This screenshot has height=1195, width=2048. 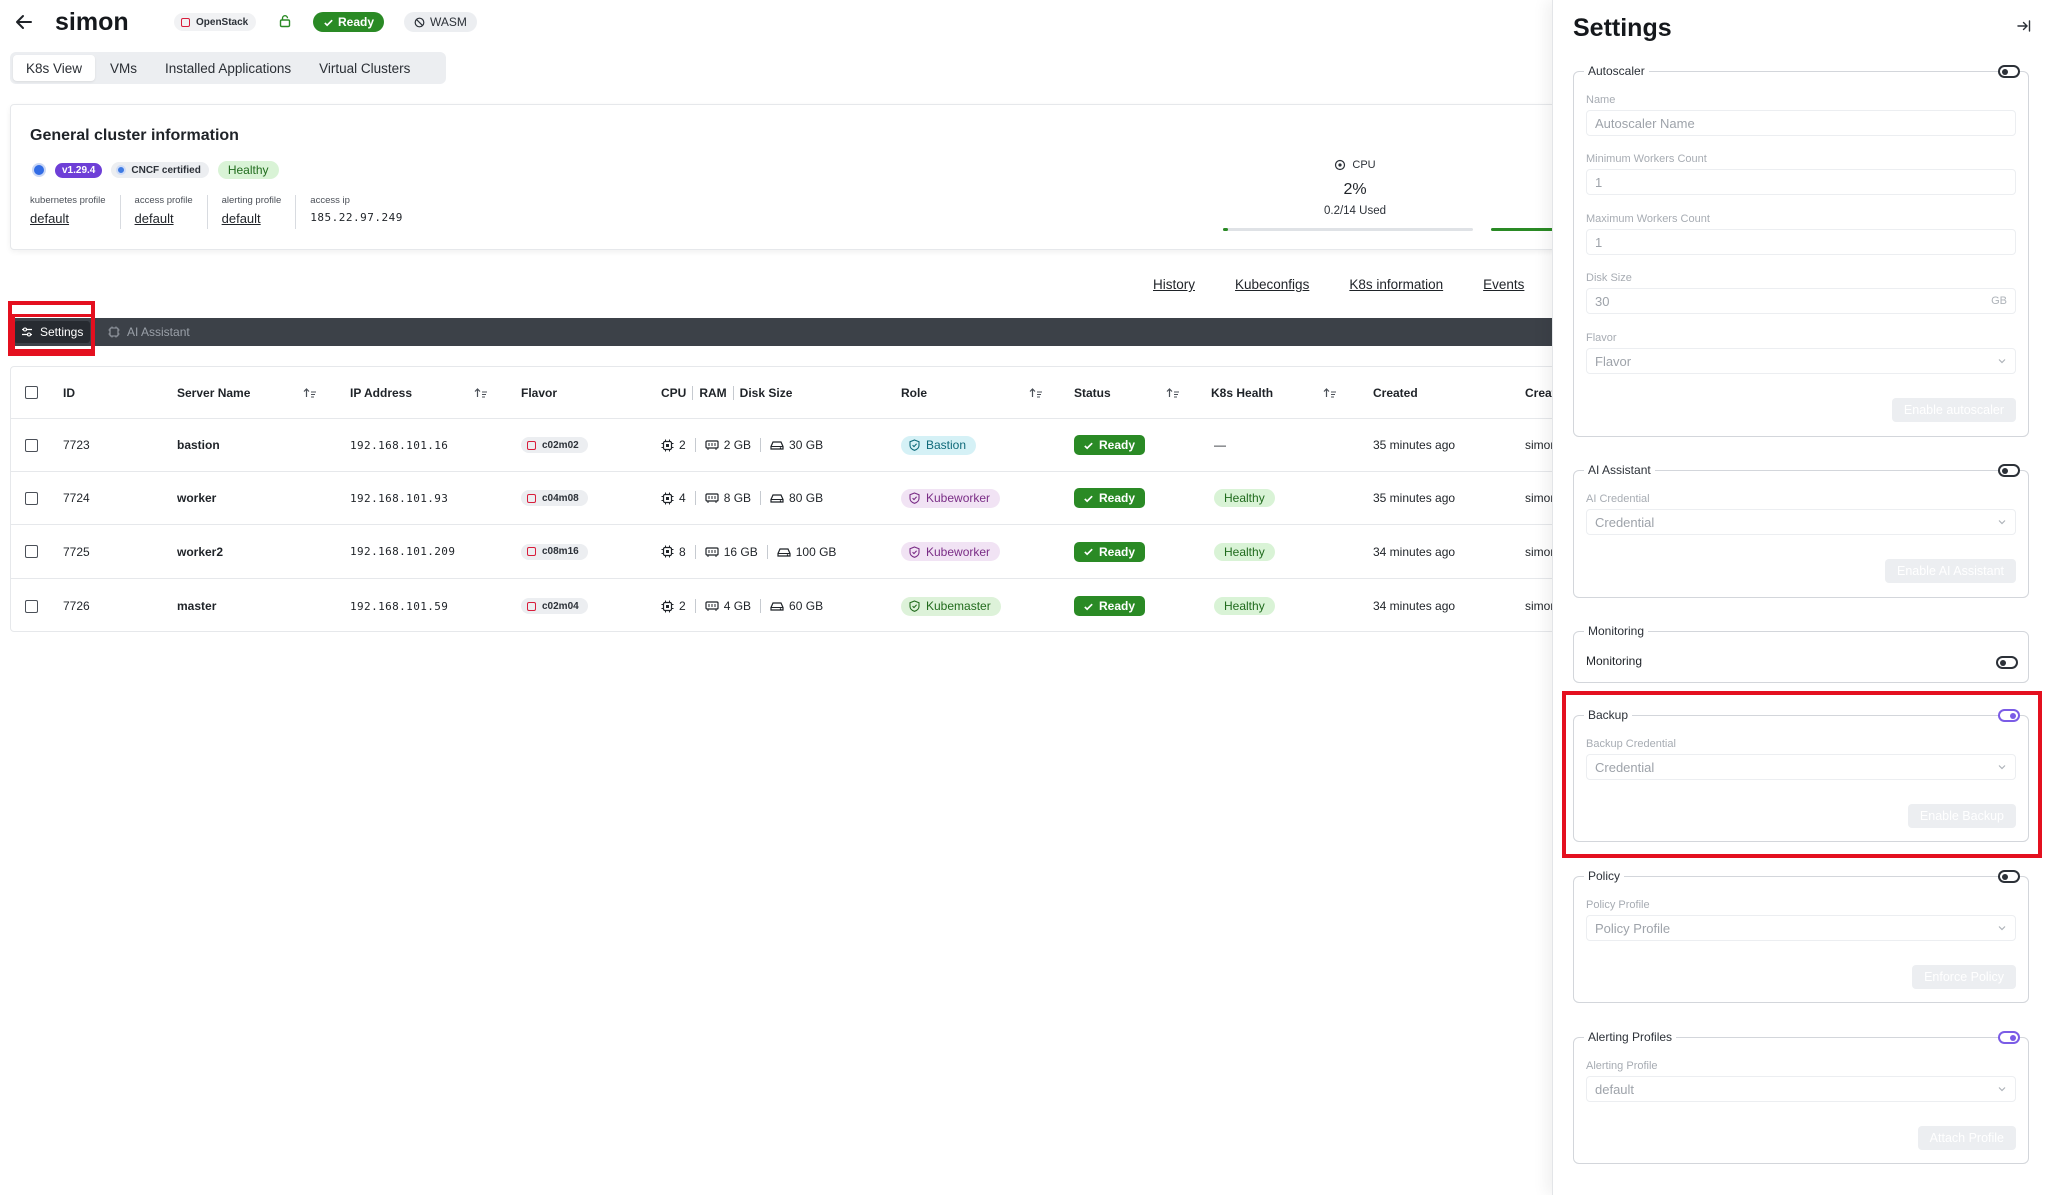 I want to click on ai-assistant-button: AI Assistant, so click(x=149, y=332).